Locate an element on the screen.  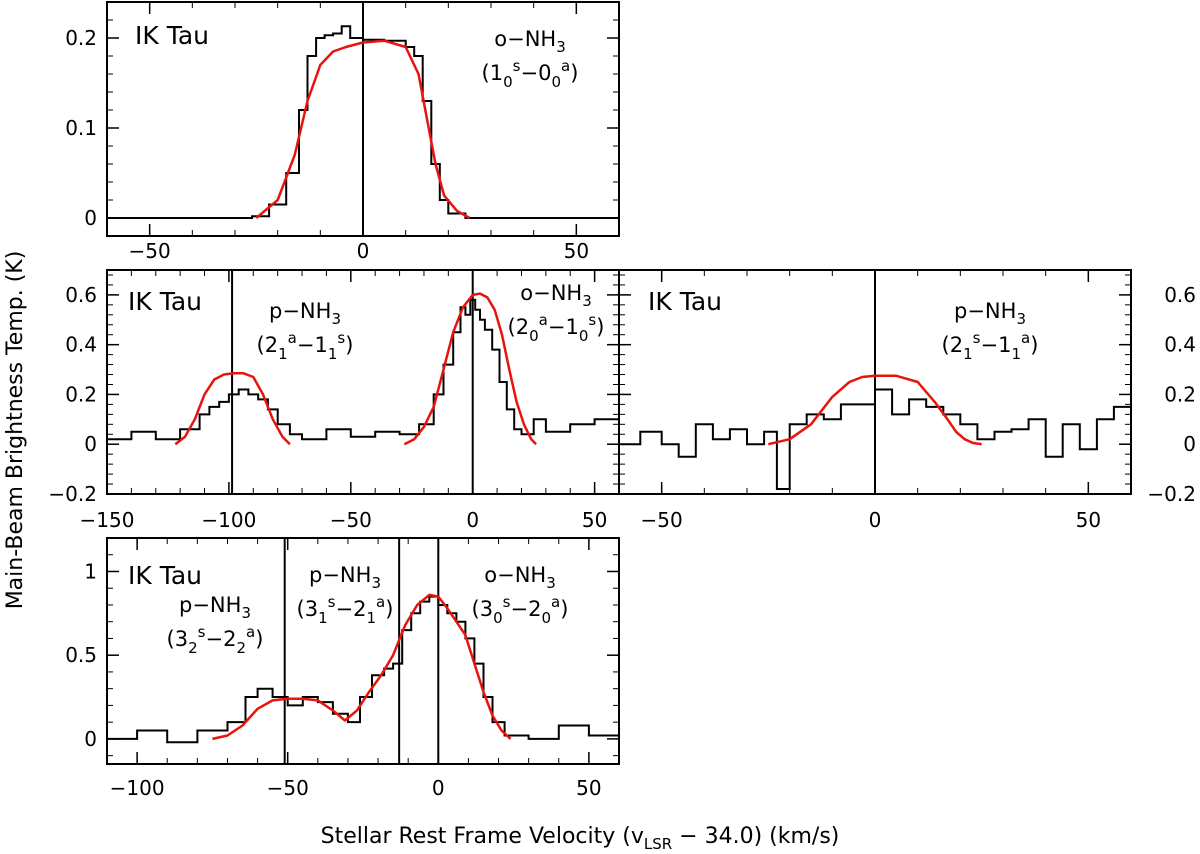
y-tick-label: −0.2 is located at coordinates (72, 494).